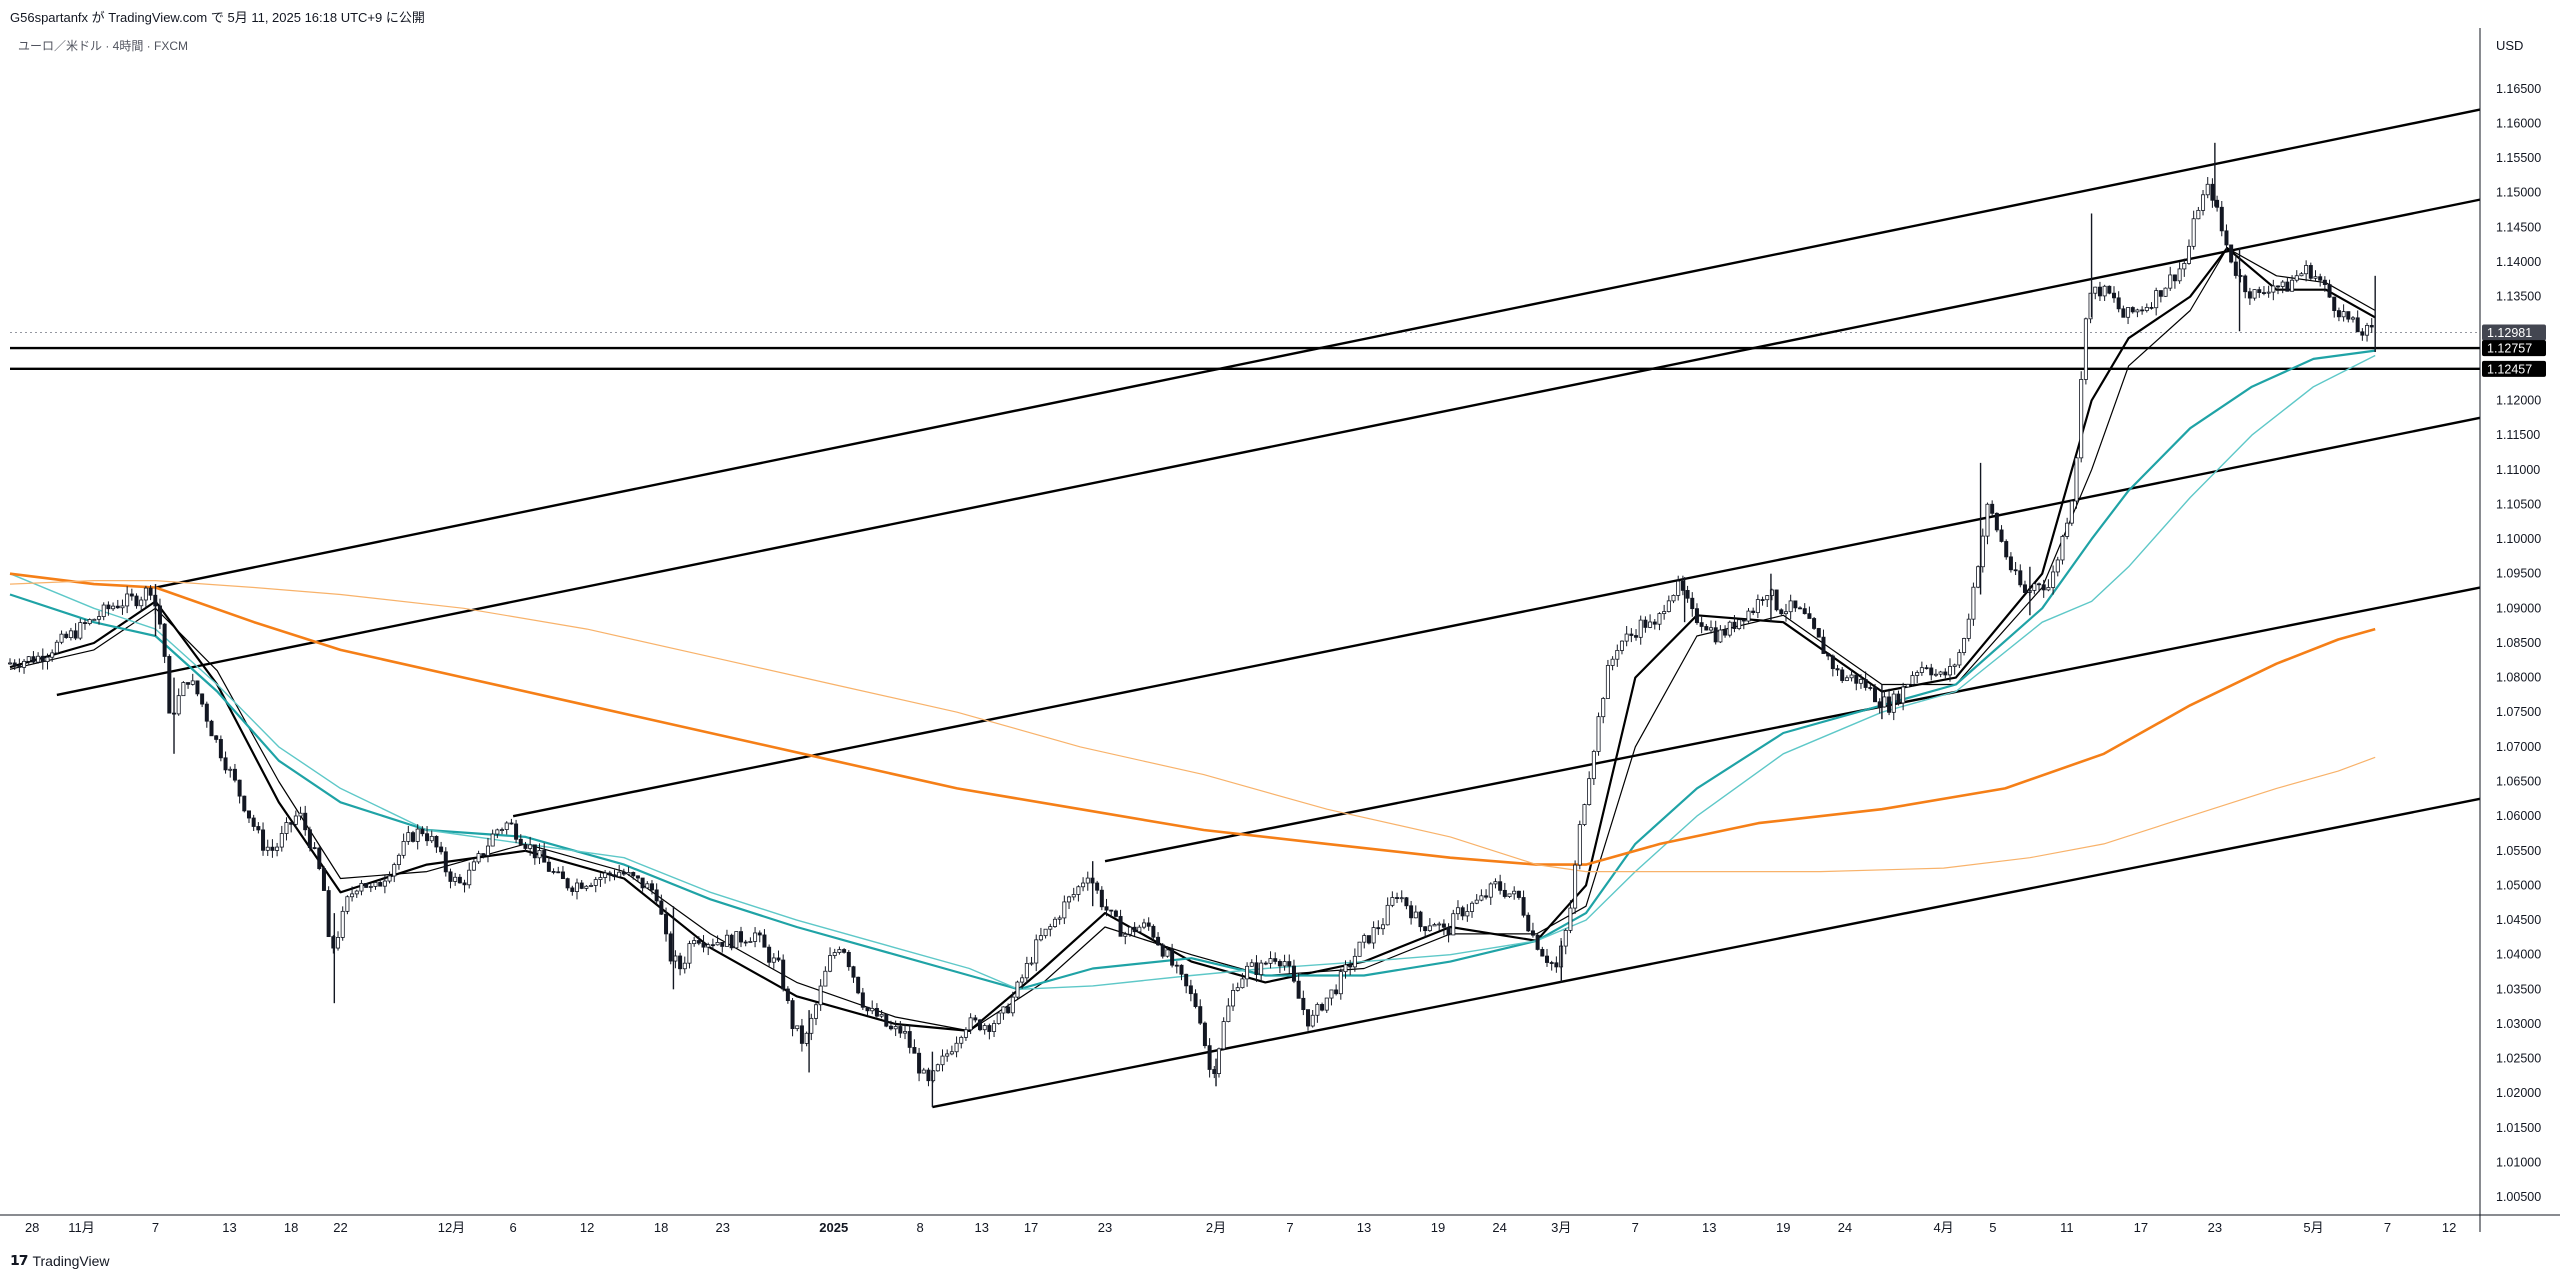 The height and width of the screenshot is (1277, 2560). I want to click on time-tick-label: 2月, so click(1216, 1227).